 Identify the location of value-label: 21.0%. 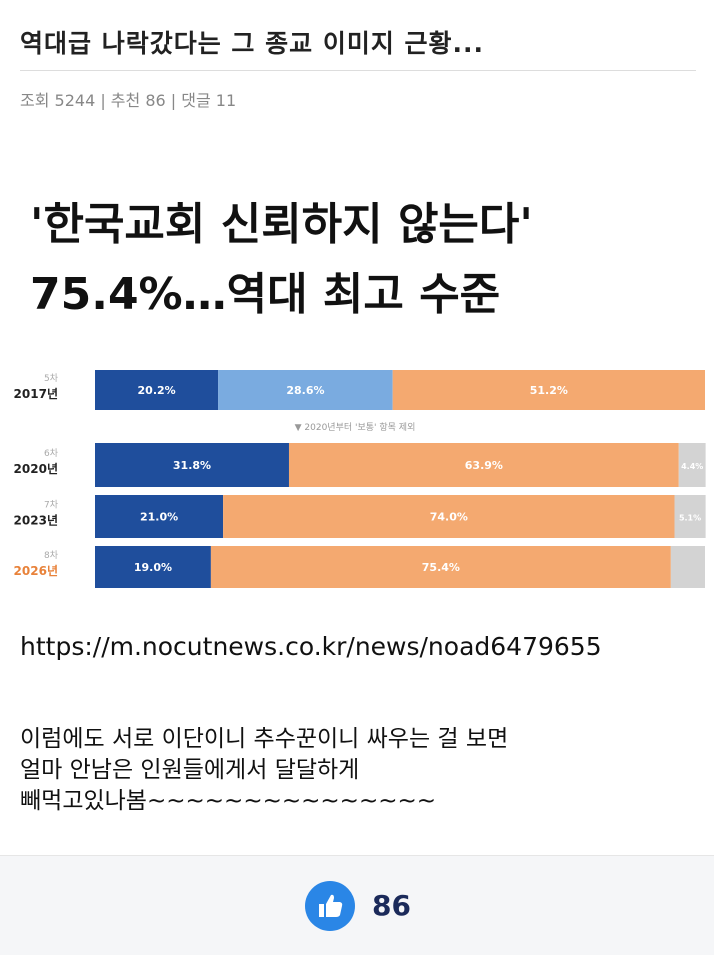
(159, 517).